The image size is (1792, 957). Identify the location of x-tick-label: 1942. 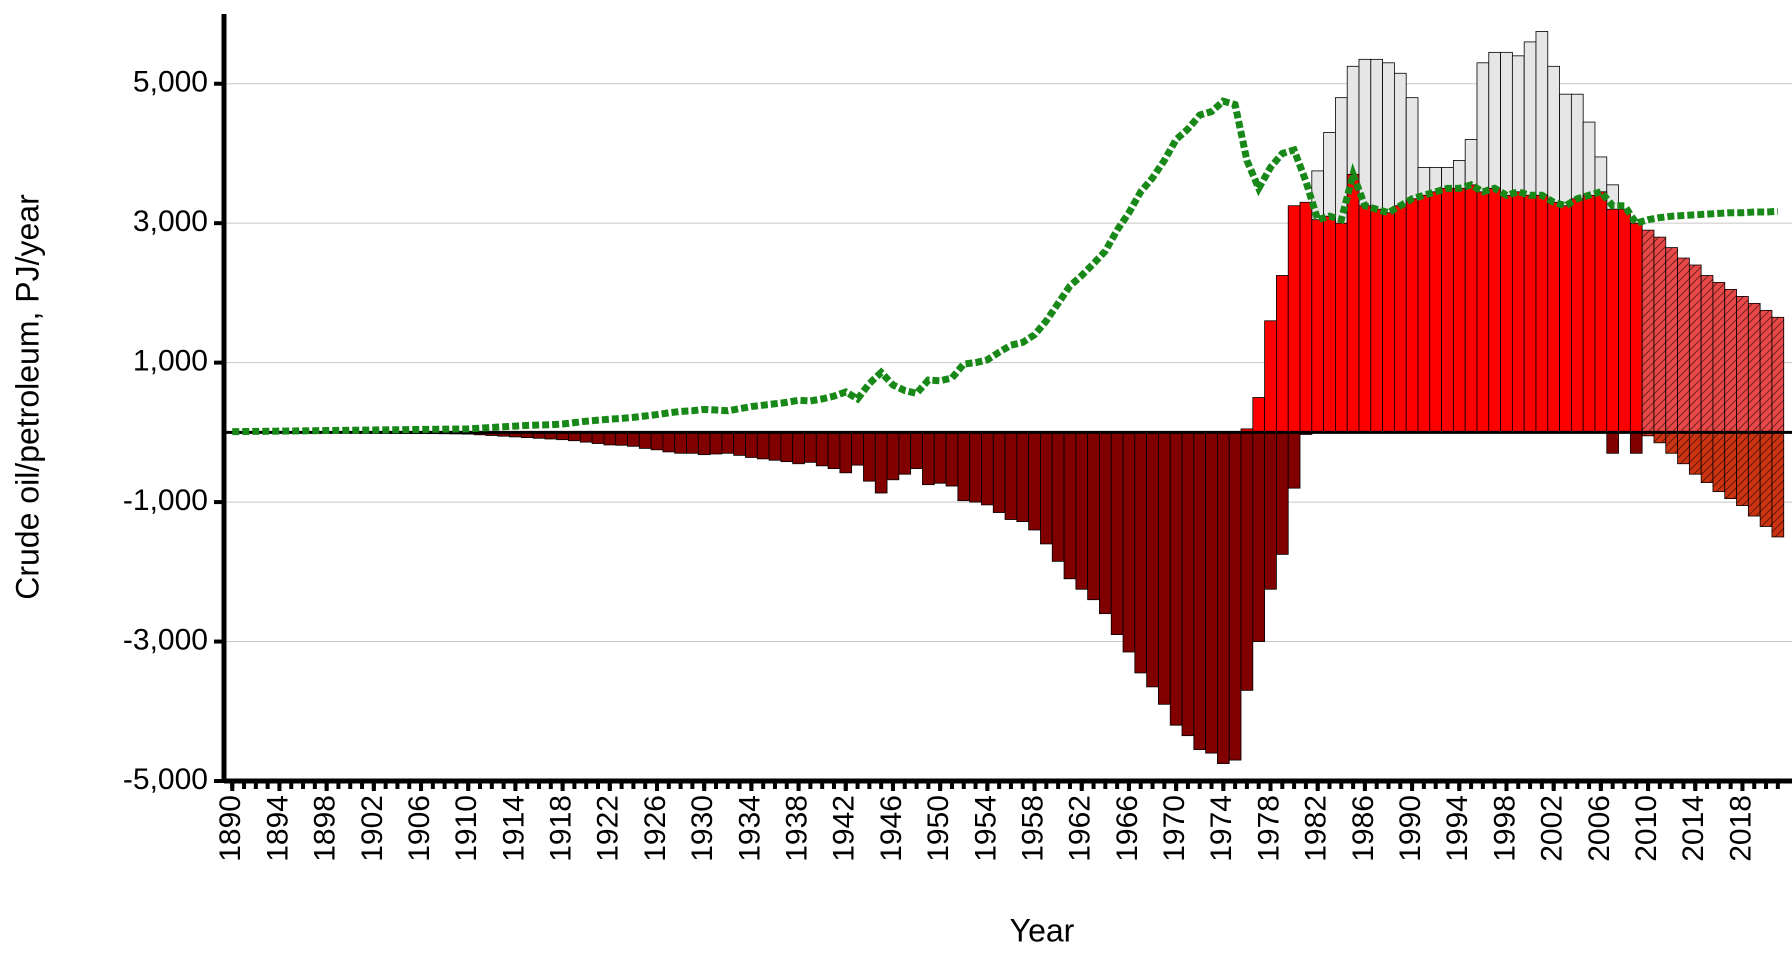
(844, 828).